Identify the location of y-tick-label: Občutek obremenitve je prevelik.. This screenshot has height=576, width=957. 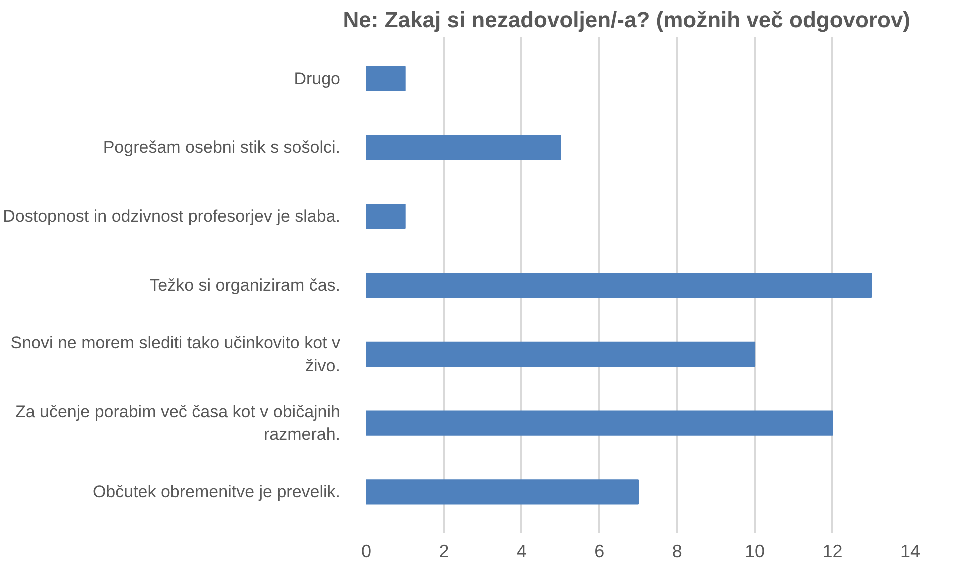
(216, 492).